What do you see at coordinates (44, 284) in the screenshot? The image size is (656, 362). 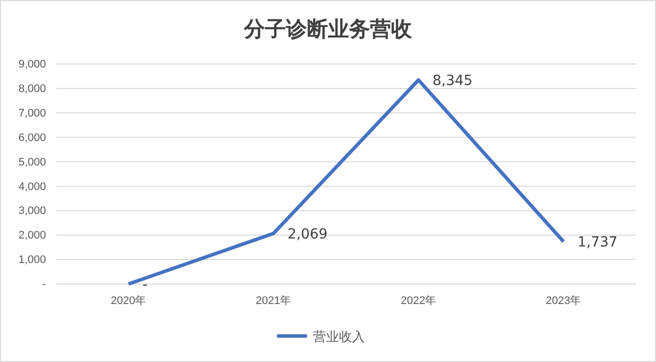 I see `y-tick-label: -` at bounding box center [44, 284].